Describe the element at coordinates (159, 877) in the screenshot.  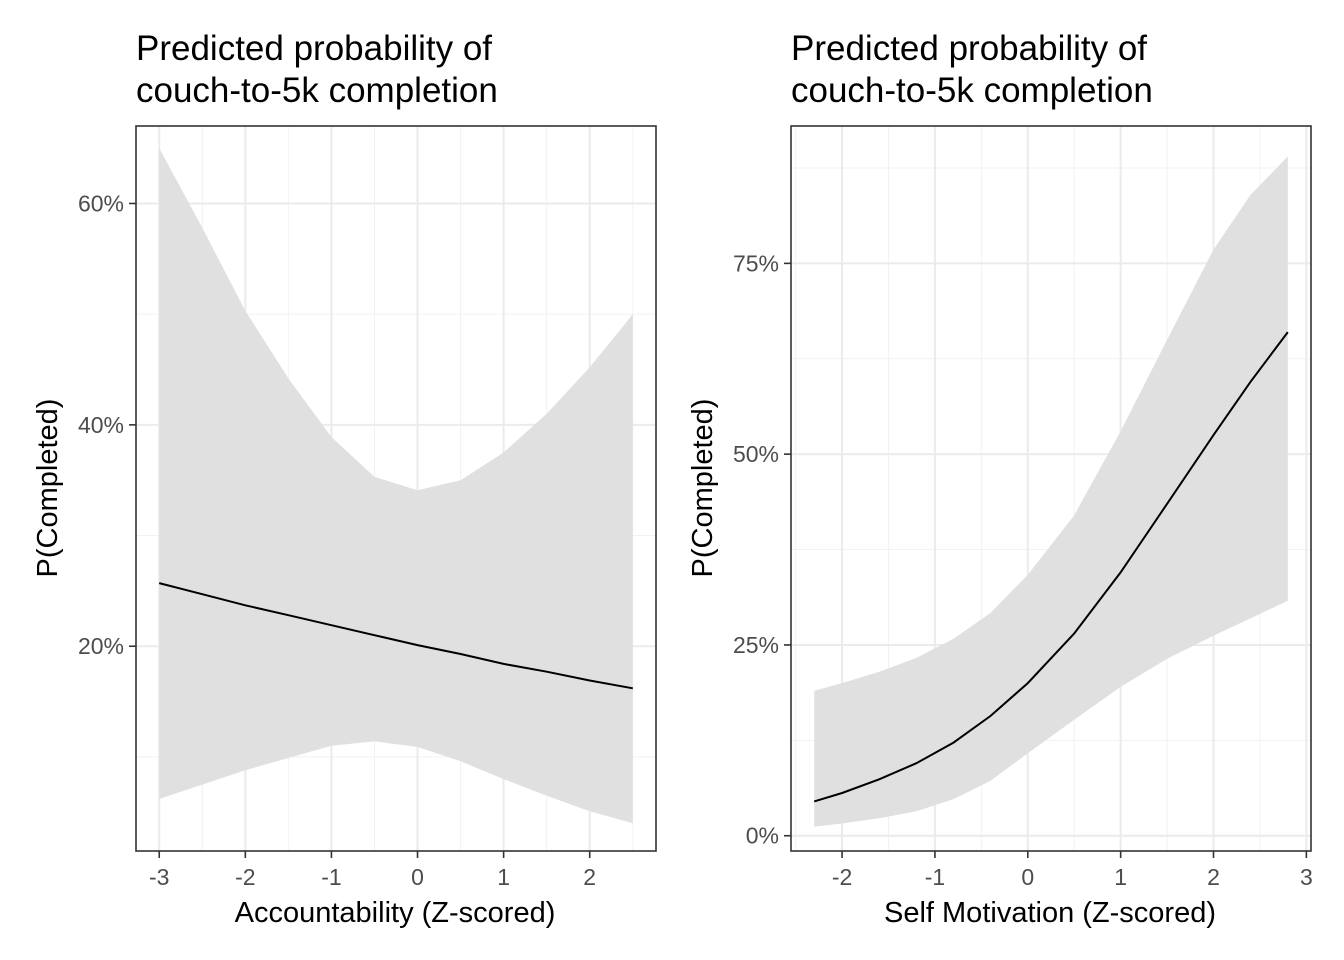
I see `x-tick-label: -3` at that location.